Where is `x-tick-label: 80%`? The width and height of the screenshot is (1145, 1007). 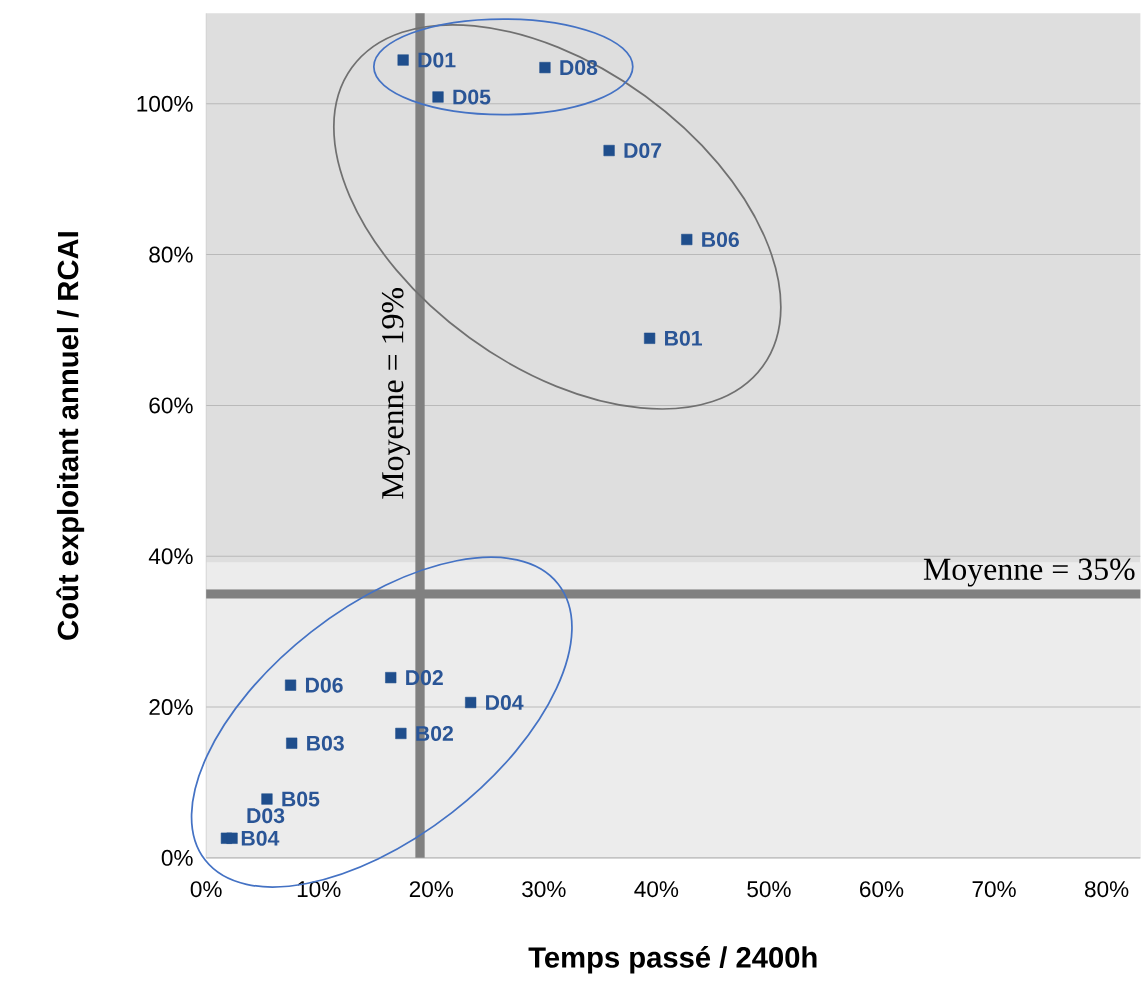 x-tick-label: 80% is located at coordinates (1106, 889).